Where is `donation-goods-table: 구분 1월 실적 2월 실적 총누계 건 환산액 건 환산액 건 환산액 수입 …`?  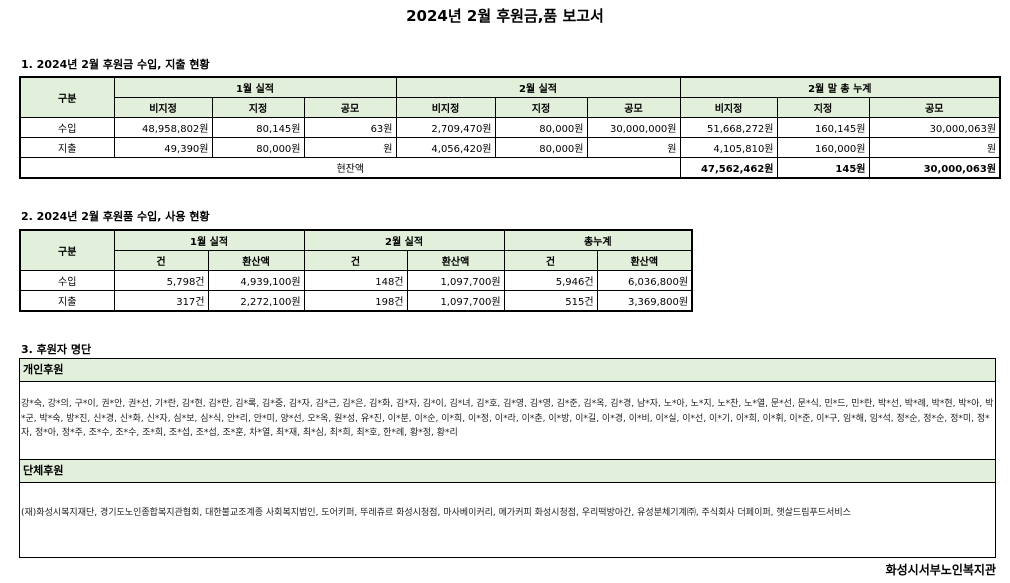
donation-goods-table: 구분 1월 실적 2월 실적 총누계 건 환산액 건 환산액 건 환산액 수입 … is located at coordinates (356, 270).